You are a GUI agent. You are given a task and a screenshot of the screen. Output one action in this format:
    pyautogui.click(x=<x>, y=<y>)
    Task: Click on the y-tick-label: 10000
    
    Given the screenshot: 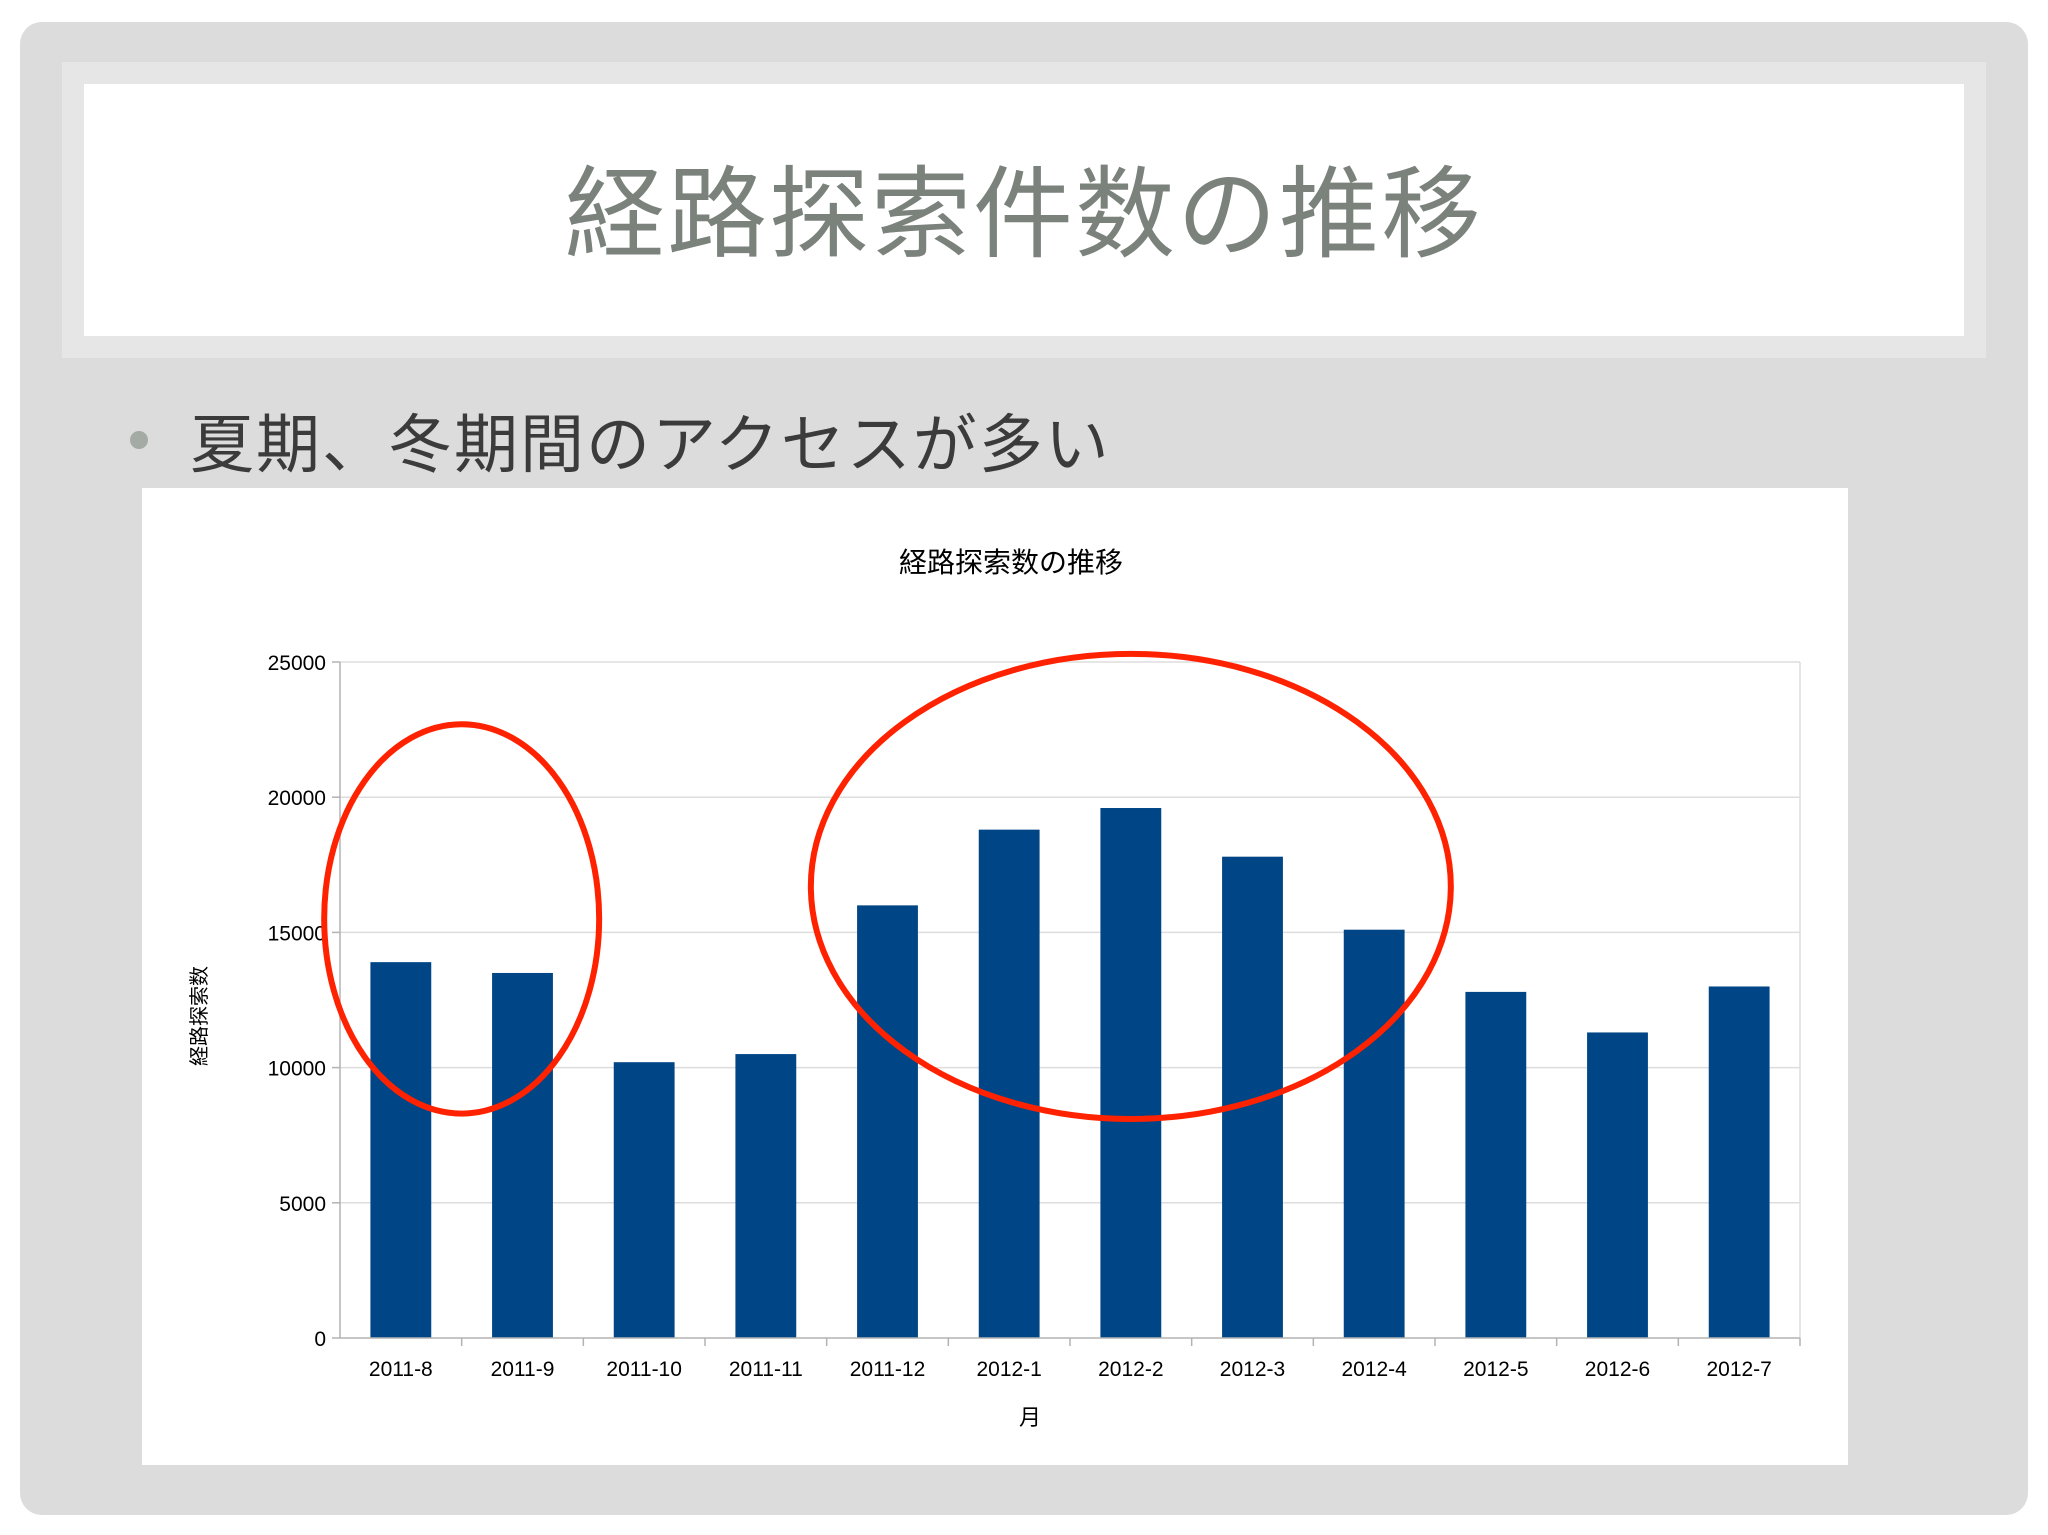 What is the action you would take?
    pyautogui.click(x=297, y=1069)
    